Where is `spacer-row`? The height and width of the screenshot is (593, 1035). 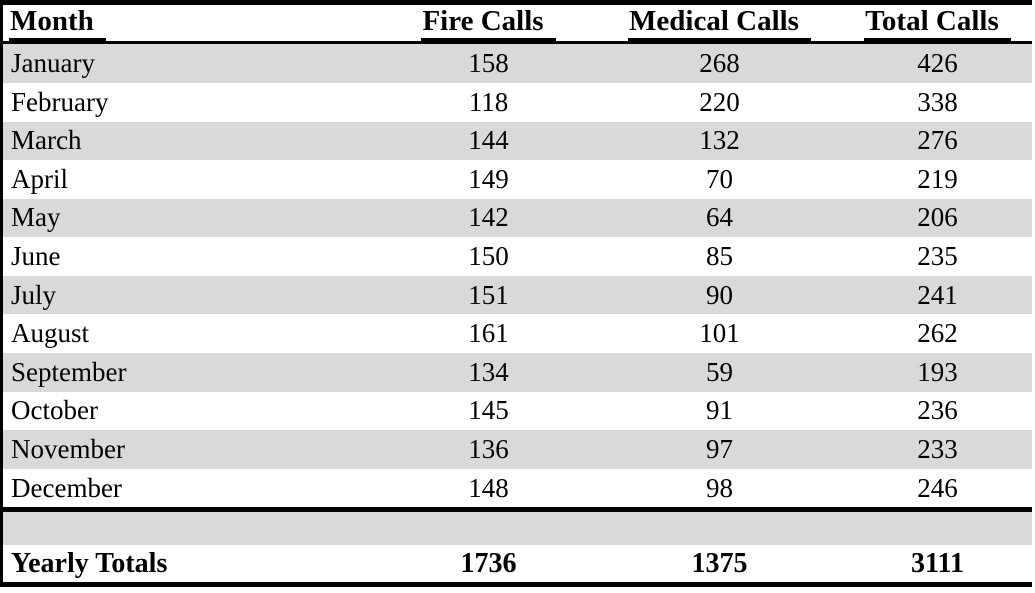 spacer-row is located at coordinates (516, 526).